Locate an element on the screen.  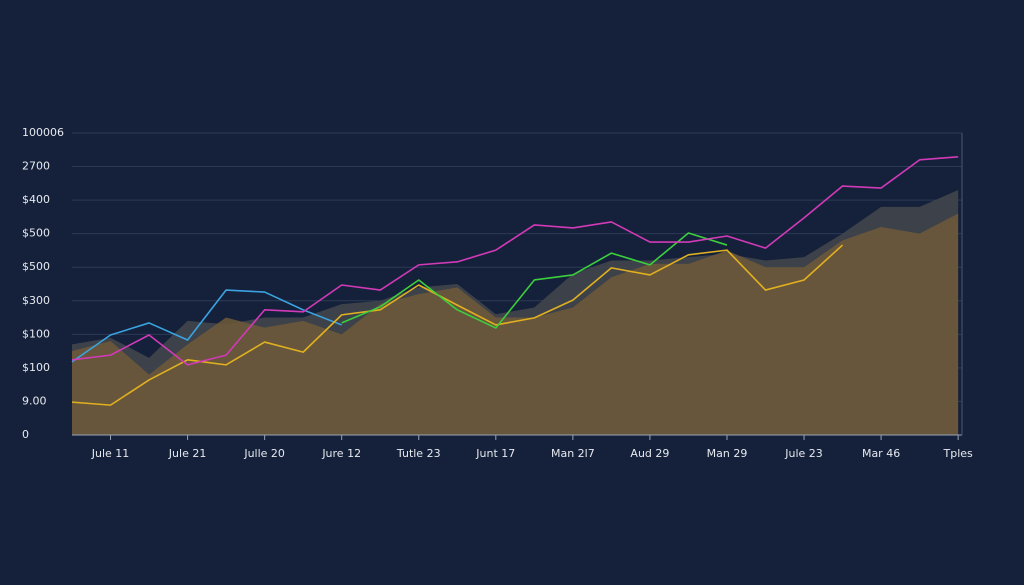
y-tick-label: 100006 is located at coordinates (43, 132).